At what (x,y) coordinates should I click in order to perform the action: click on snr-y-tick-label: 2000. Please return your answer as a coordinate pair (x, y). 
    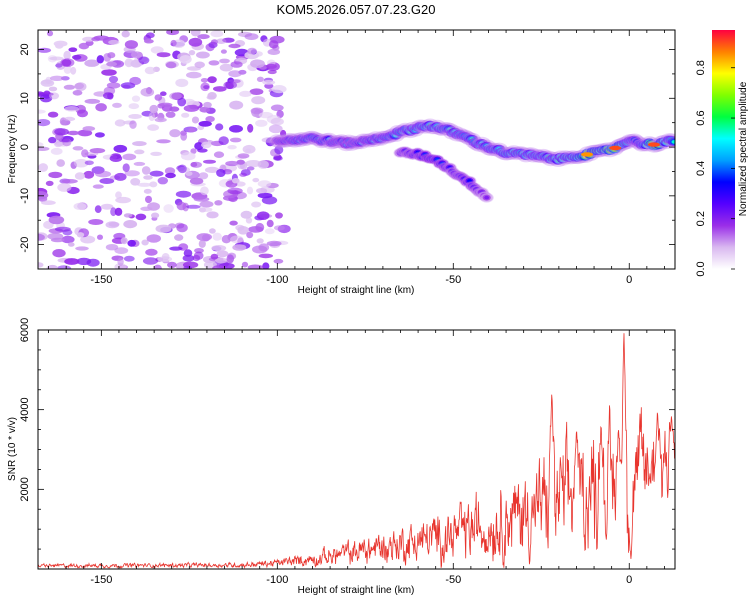
    Looking at the image, I should click on (25, 489).